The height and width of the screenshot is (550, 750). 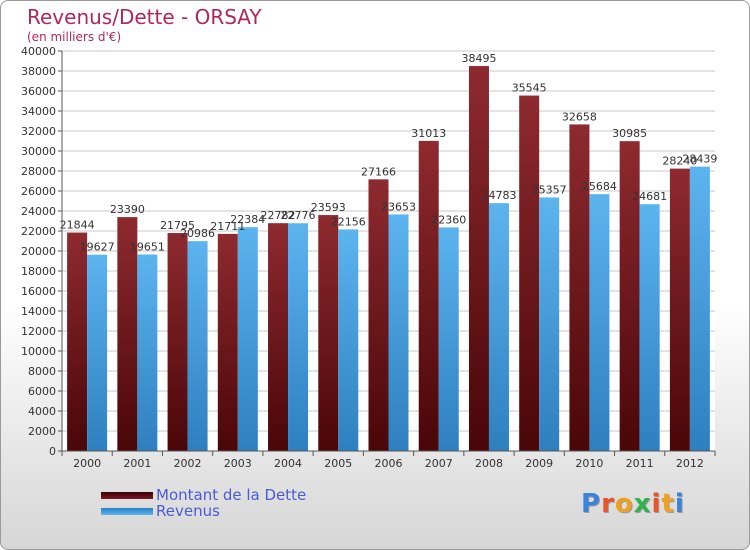 What do you see at coordinates (38, 131) in the screenshot?
I see `y-tick-label: 32000` at bounding box center [38, 131].